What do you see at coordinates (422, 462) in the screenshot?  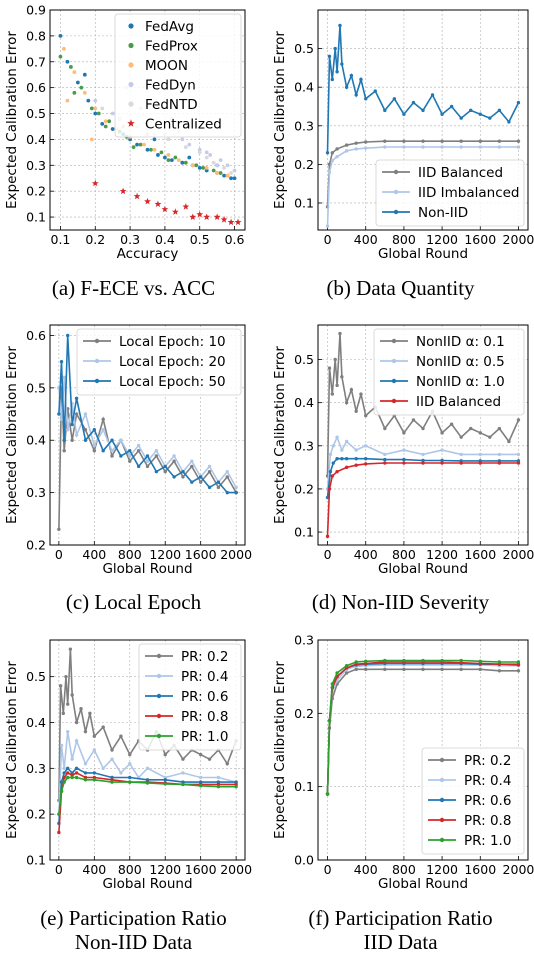 I see `series-line` at bounding box center [422, 462].